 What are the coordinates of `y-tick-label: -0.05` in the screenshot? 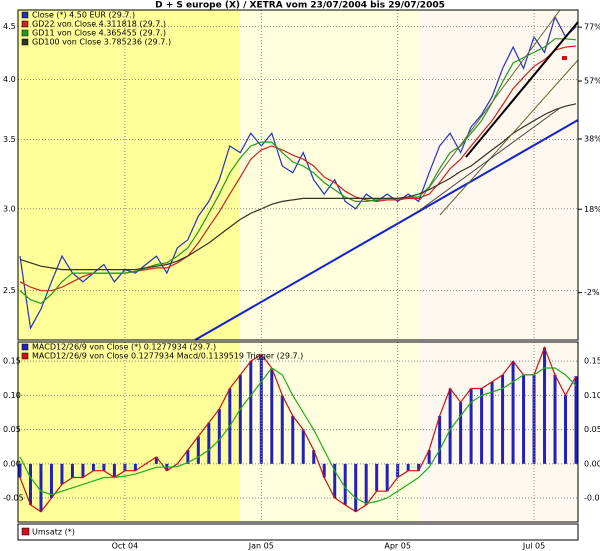 It's located at (13, 498).